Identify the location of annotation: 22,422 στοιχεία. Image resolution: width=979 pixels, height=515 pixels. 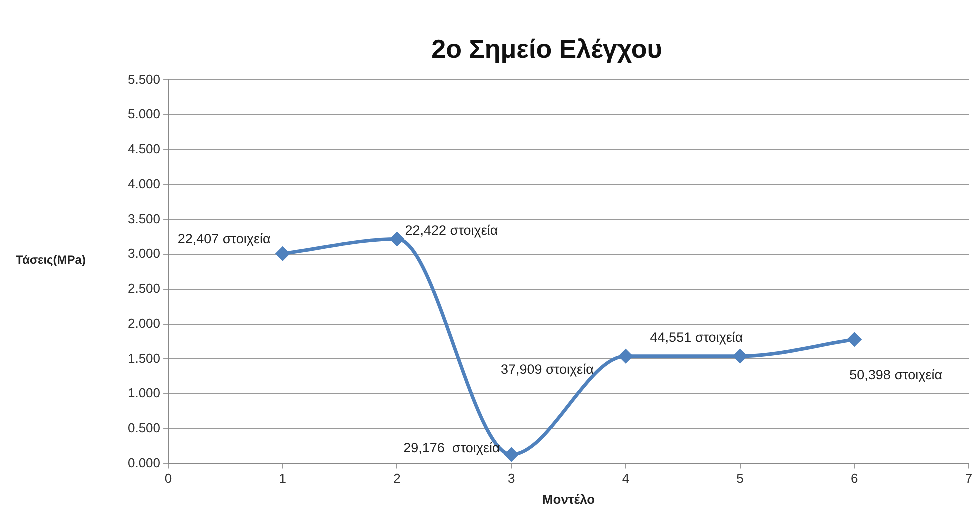
(451, 230).